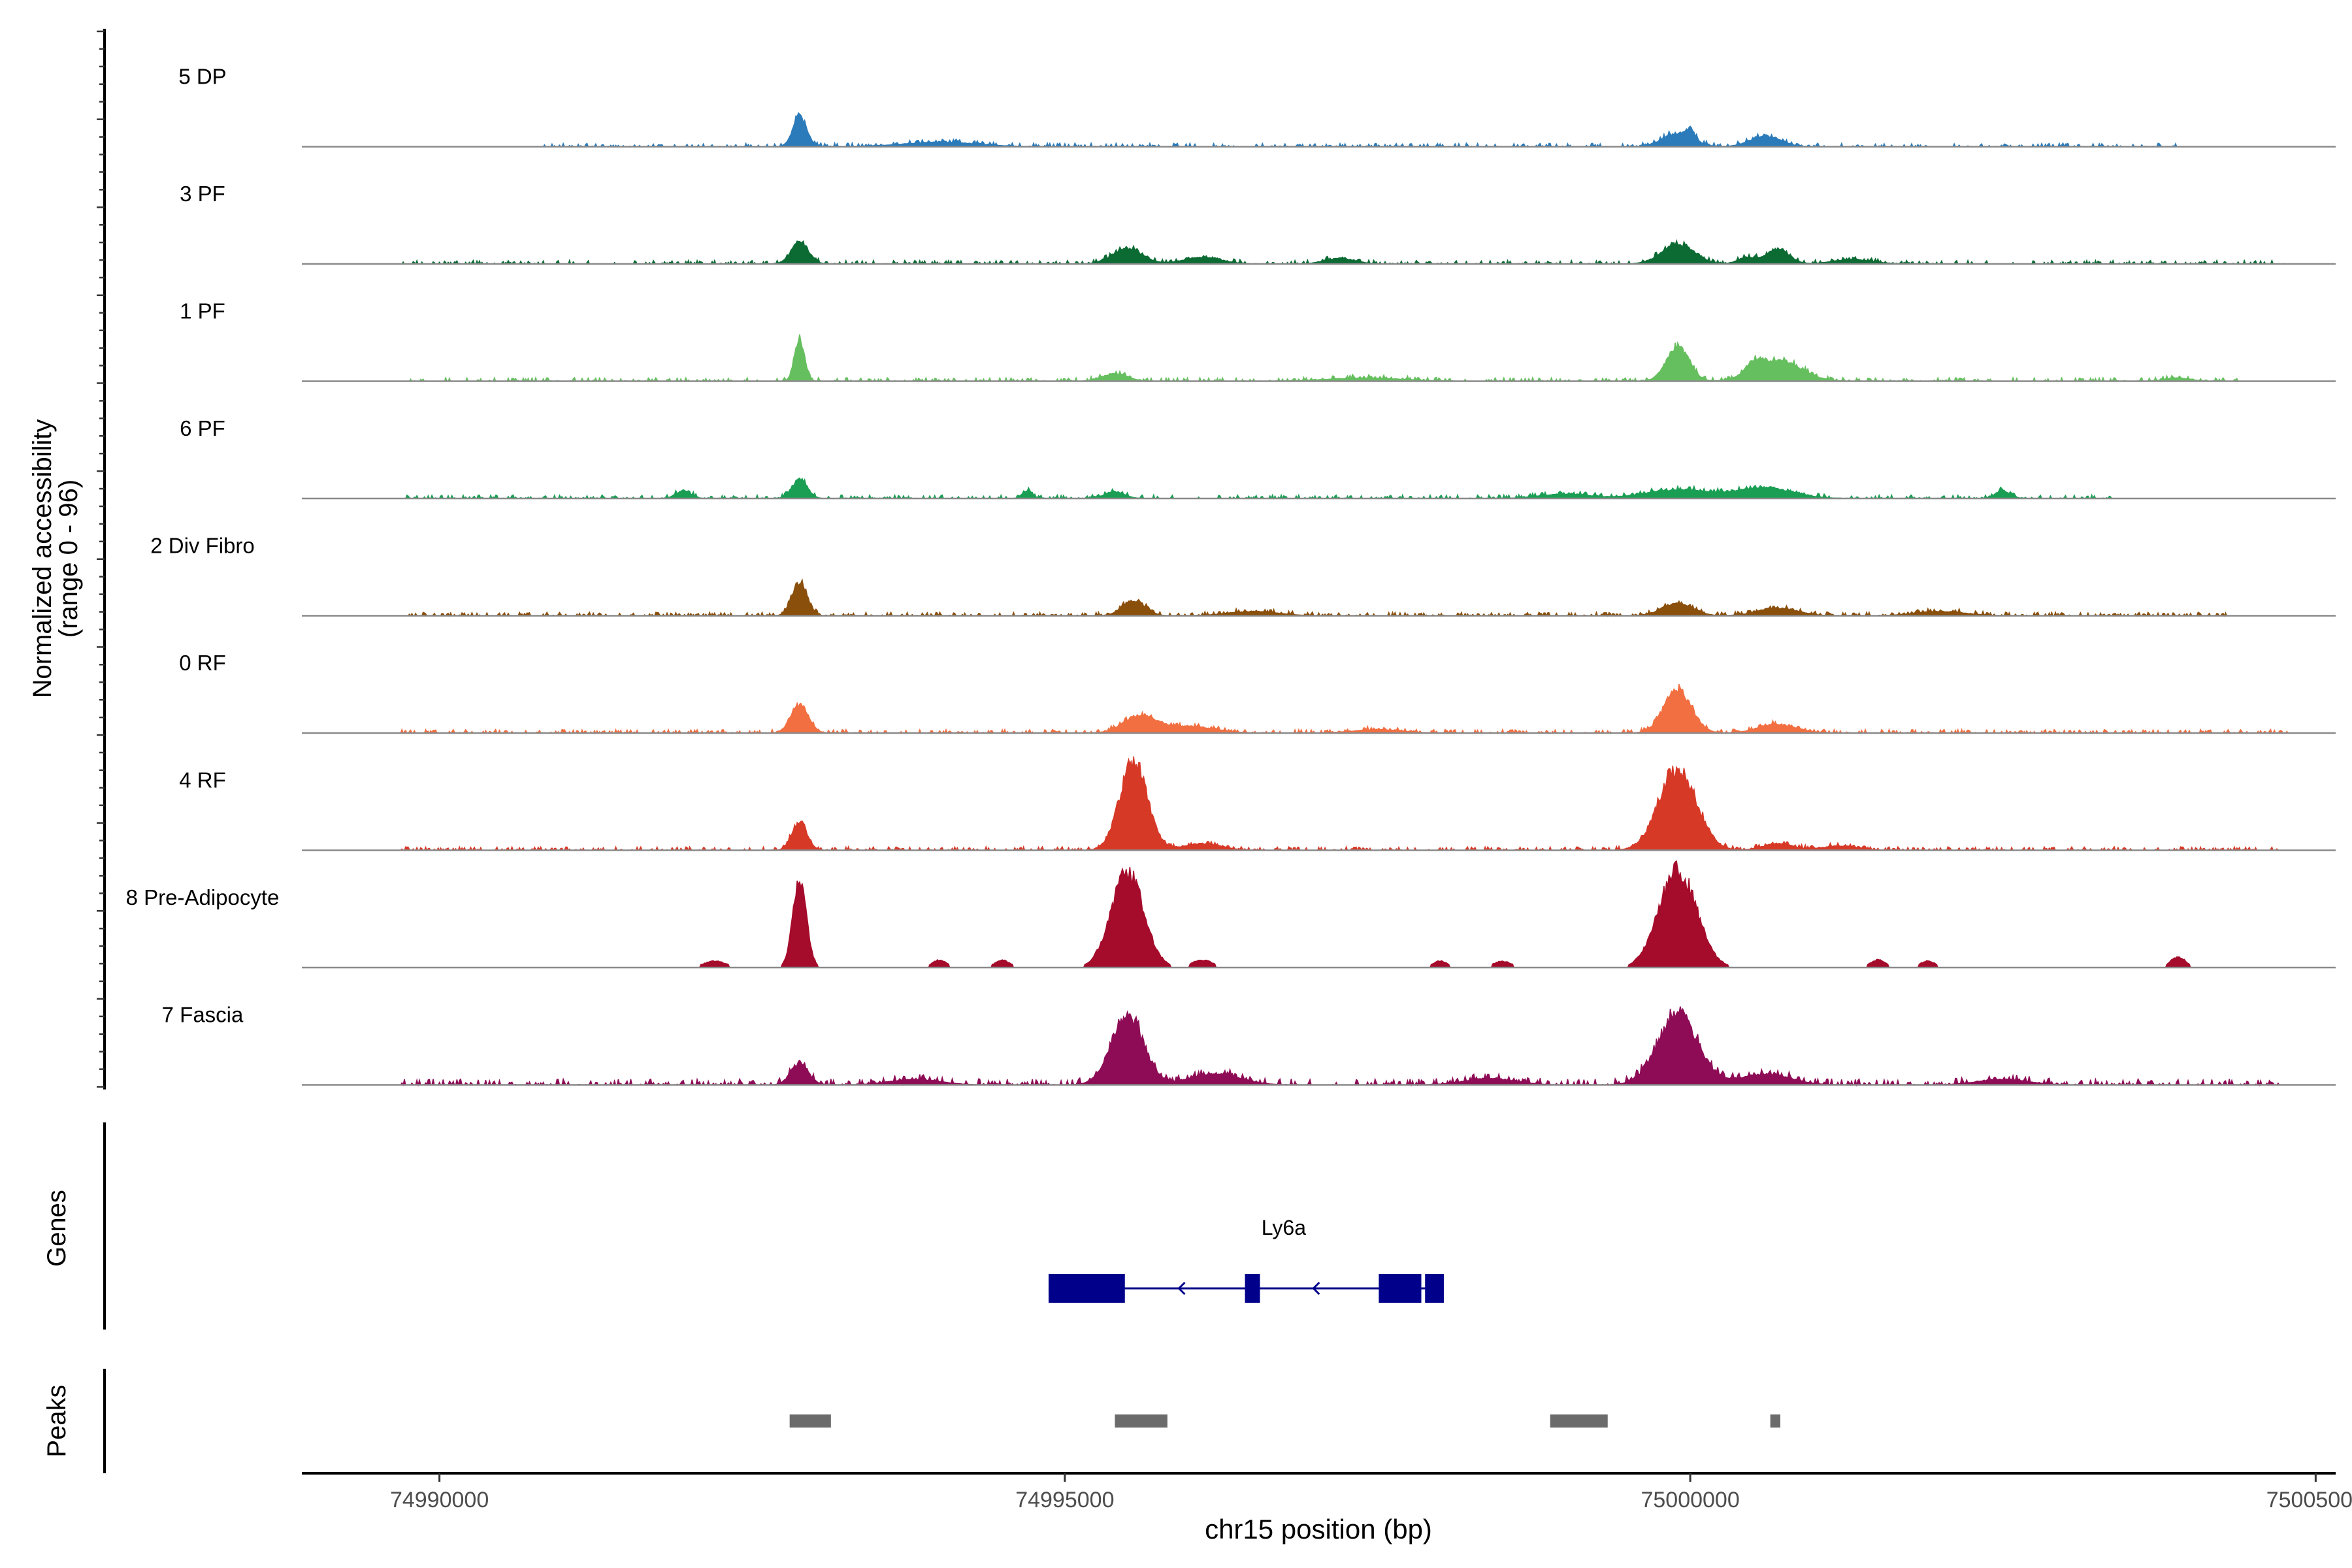  I want to click on x-tick-label: 74990000, so click(439, 1500).